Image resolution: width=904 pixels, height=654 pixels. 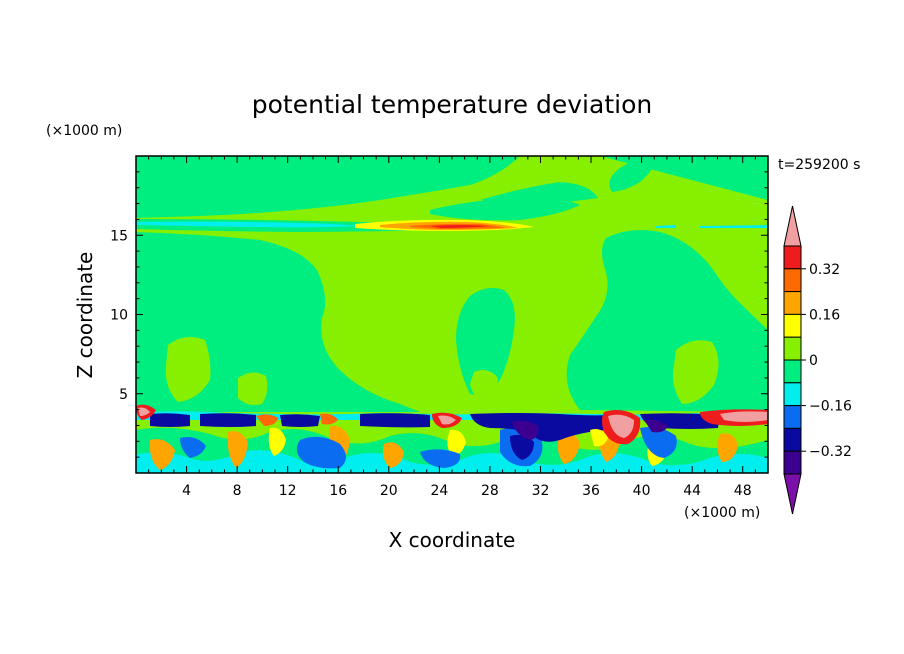 I want to click on colorbar: 0.32 0.16 0 −0.16 −0.32, so click(x=817, y=360).